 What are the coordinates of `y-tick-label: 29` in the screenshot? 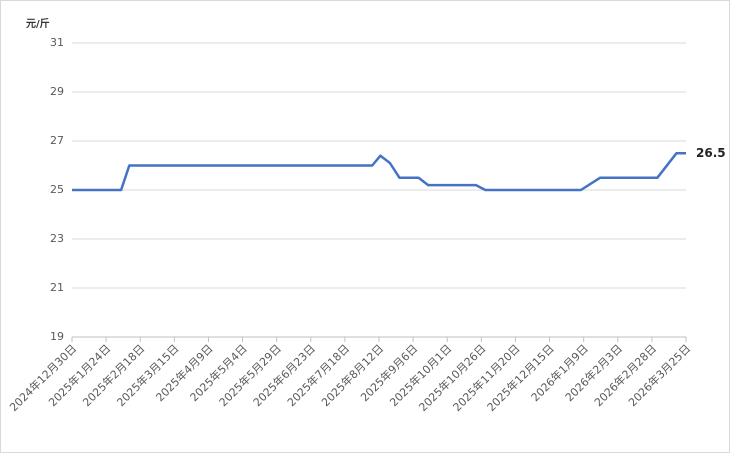 It's located at (57, 91).